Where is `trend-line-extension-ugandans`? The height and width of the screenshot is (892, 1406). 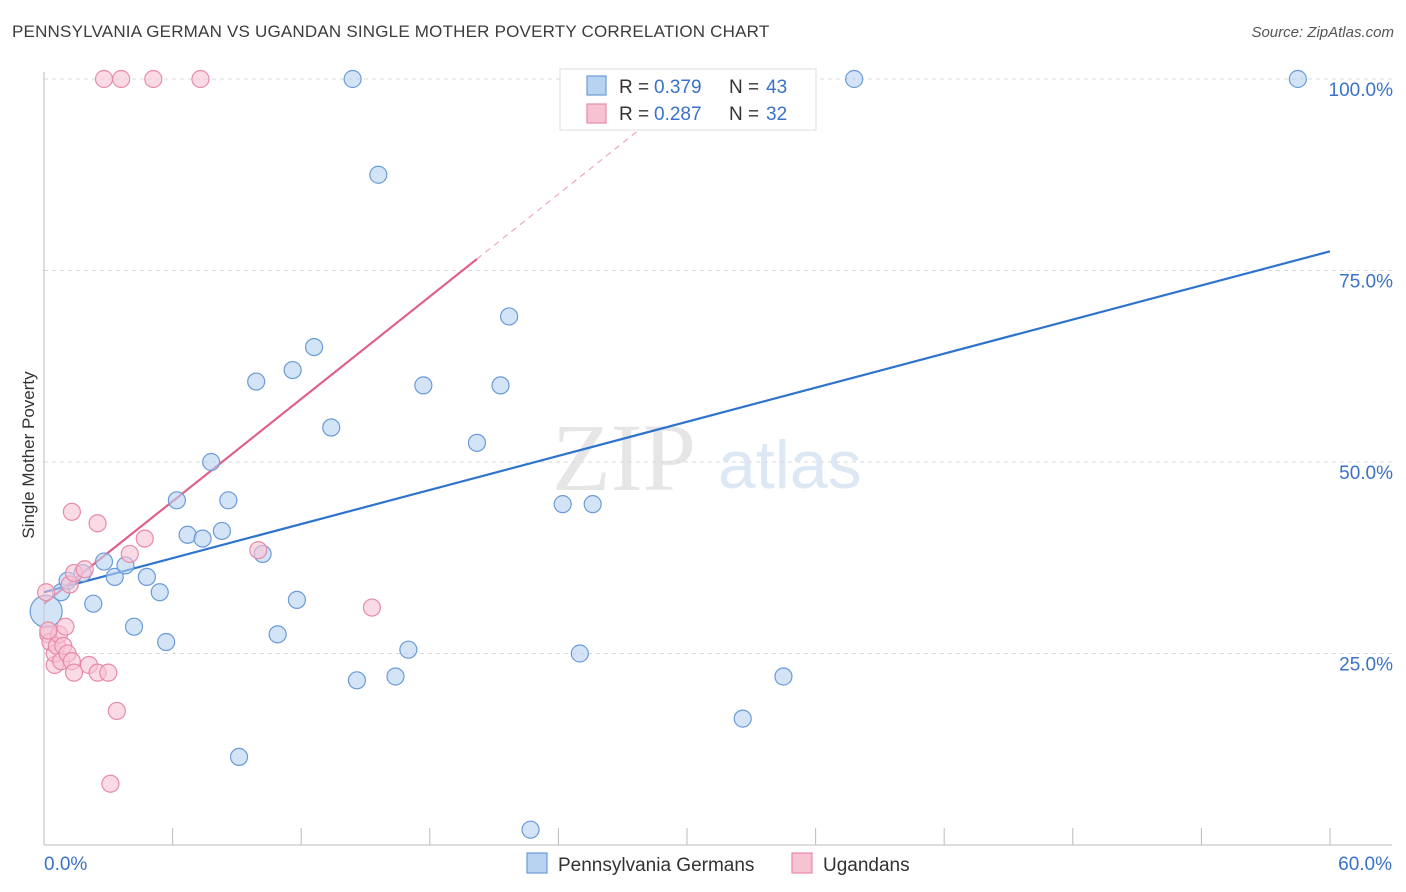 trend-line-extension-ugandans is located at coordinates (566, 188).